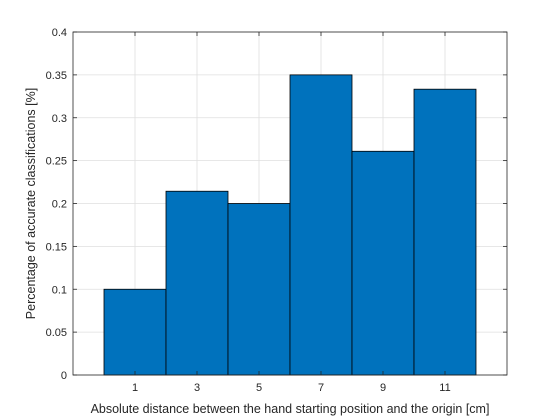  Describe the element at coordinates (135, 388) in the screenshot. I see `x-tick-label: 1` at that location.